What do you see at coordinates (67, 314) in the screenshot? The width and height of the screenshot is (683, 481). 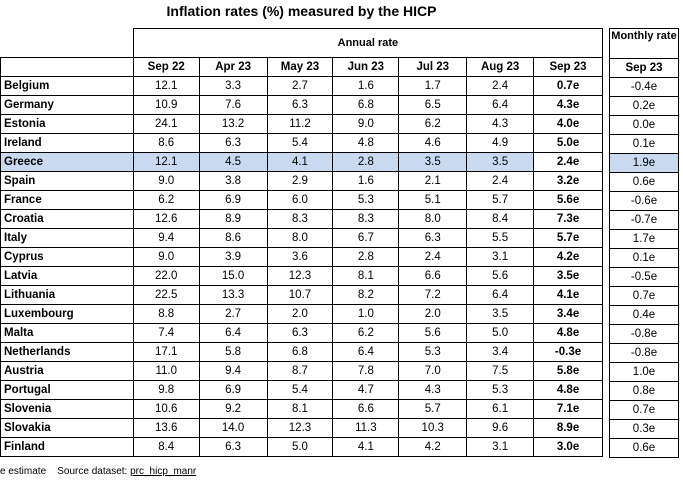 I see `country-cell: Luxembourg` at bounding box center [67, 314].